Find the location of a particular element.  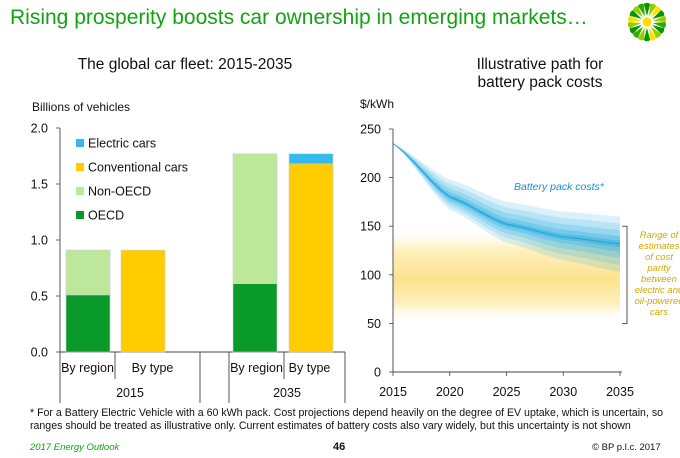

parity-range-label: oil-powered is located at coordinates (657, 301).